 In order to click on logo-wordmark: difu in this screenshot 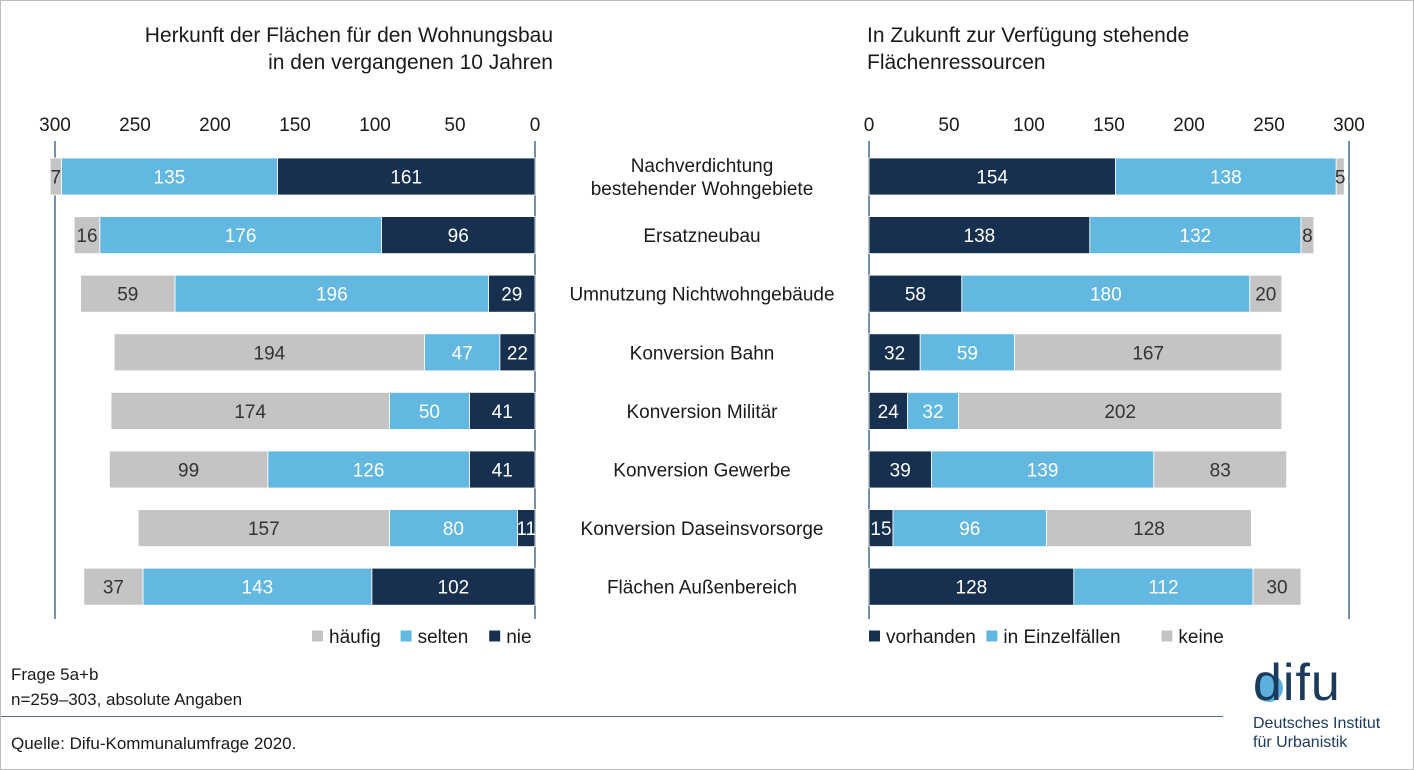, I will do `click(1297, 683)`.